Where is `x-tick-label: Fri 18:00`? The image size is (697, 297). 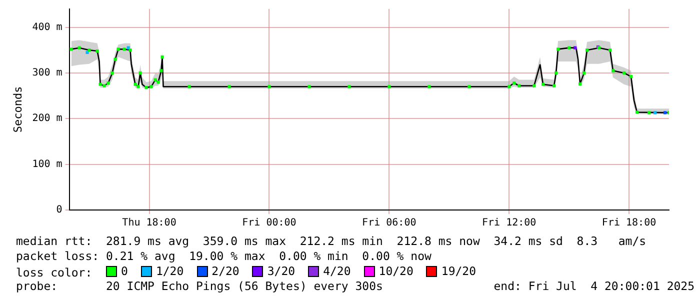
x-tick-label: Fri 18:00 is located at coordinates (629, 223).